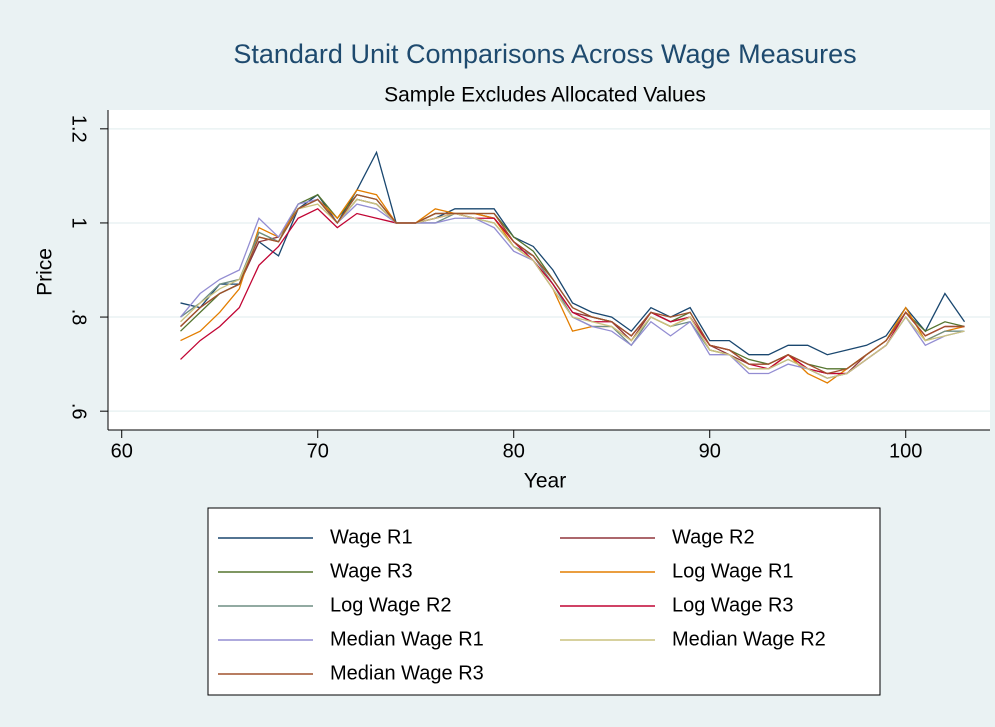 The height and width of the screenshot is (727, 995). Describe the element at coordinates (407, 639) in the screenshot. I see `legend-label: Median Wage R1` at that location.